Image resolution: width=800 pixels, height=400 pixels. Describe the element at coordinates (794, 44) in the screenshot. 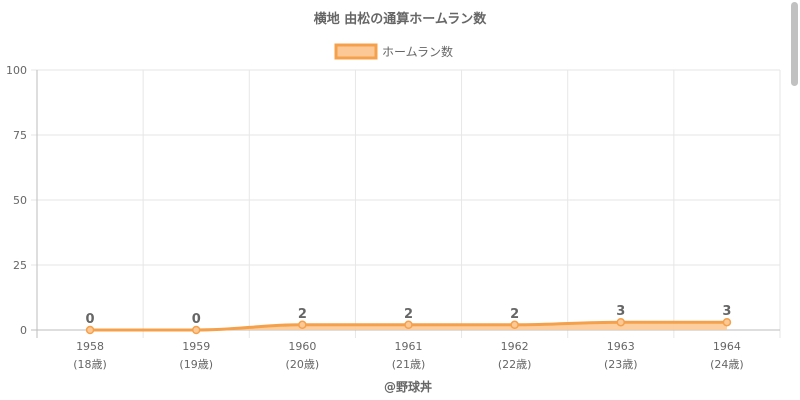

I see `scrollbar-thumb` at that location.